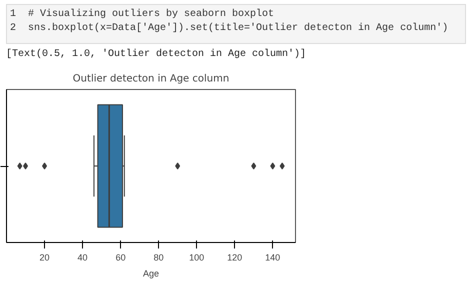  Describe the element at coordinates (45, 257) in the screenshot. I see `x-tick-label: 20` at that location.